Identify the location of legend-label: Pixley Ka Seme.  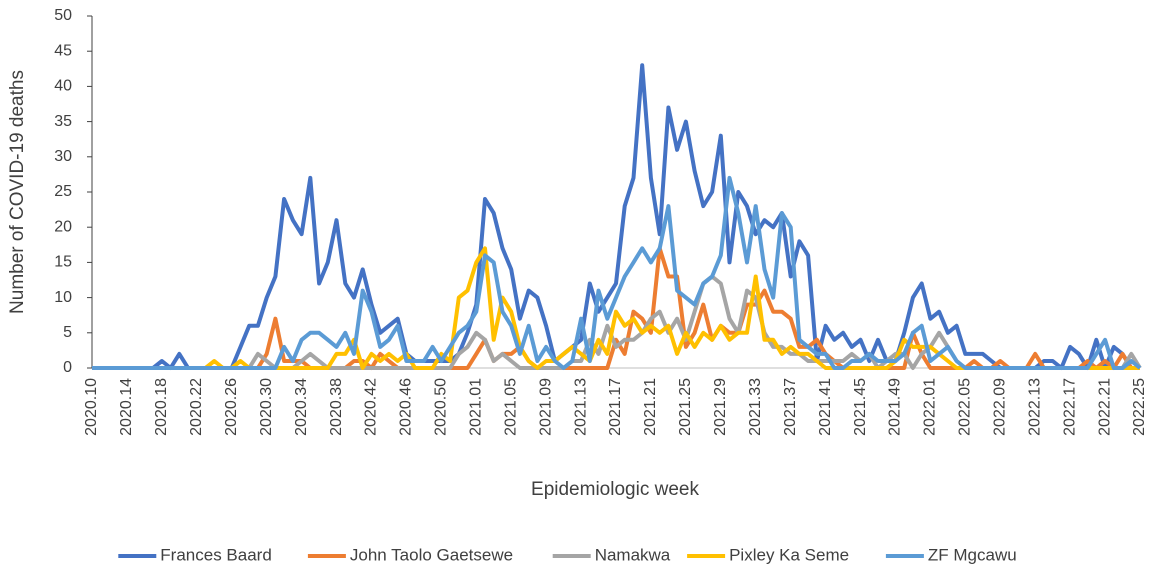
(789, 554).